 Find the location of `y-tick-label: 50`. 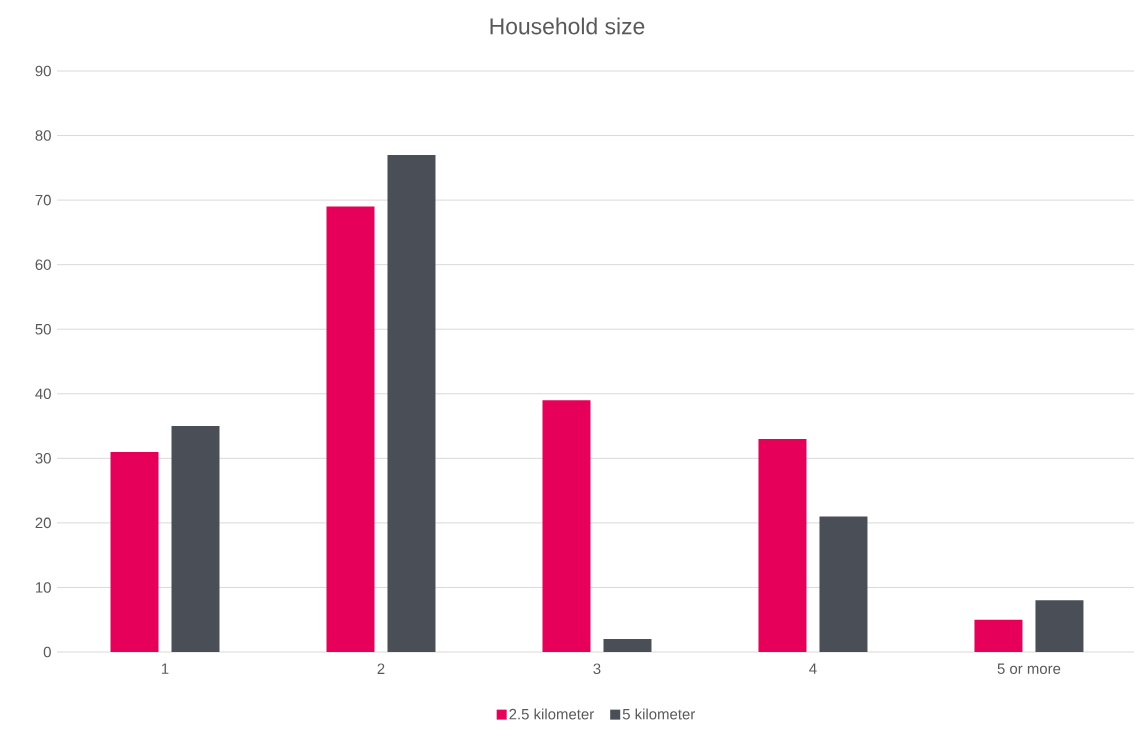

y-tick-label: 50 is located at coordinates (43, 329).